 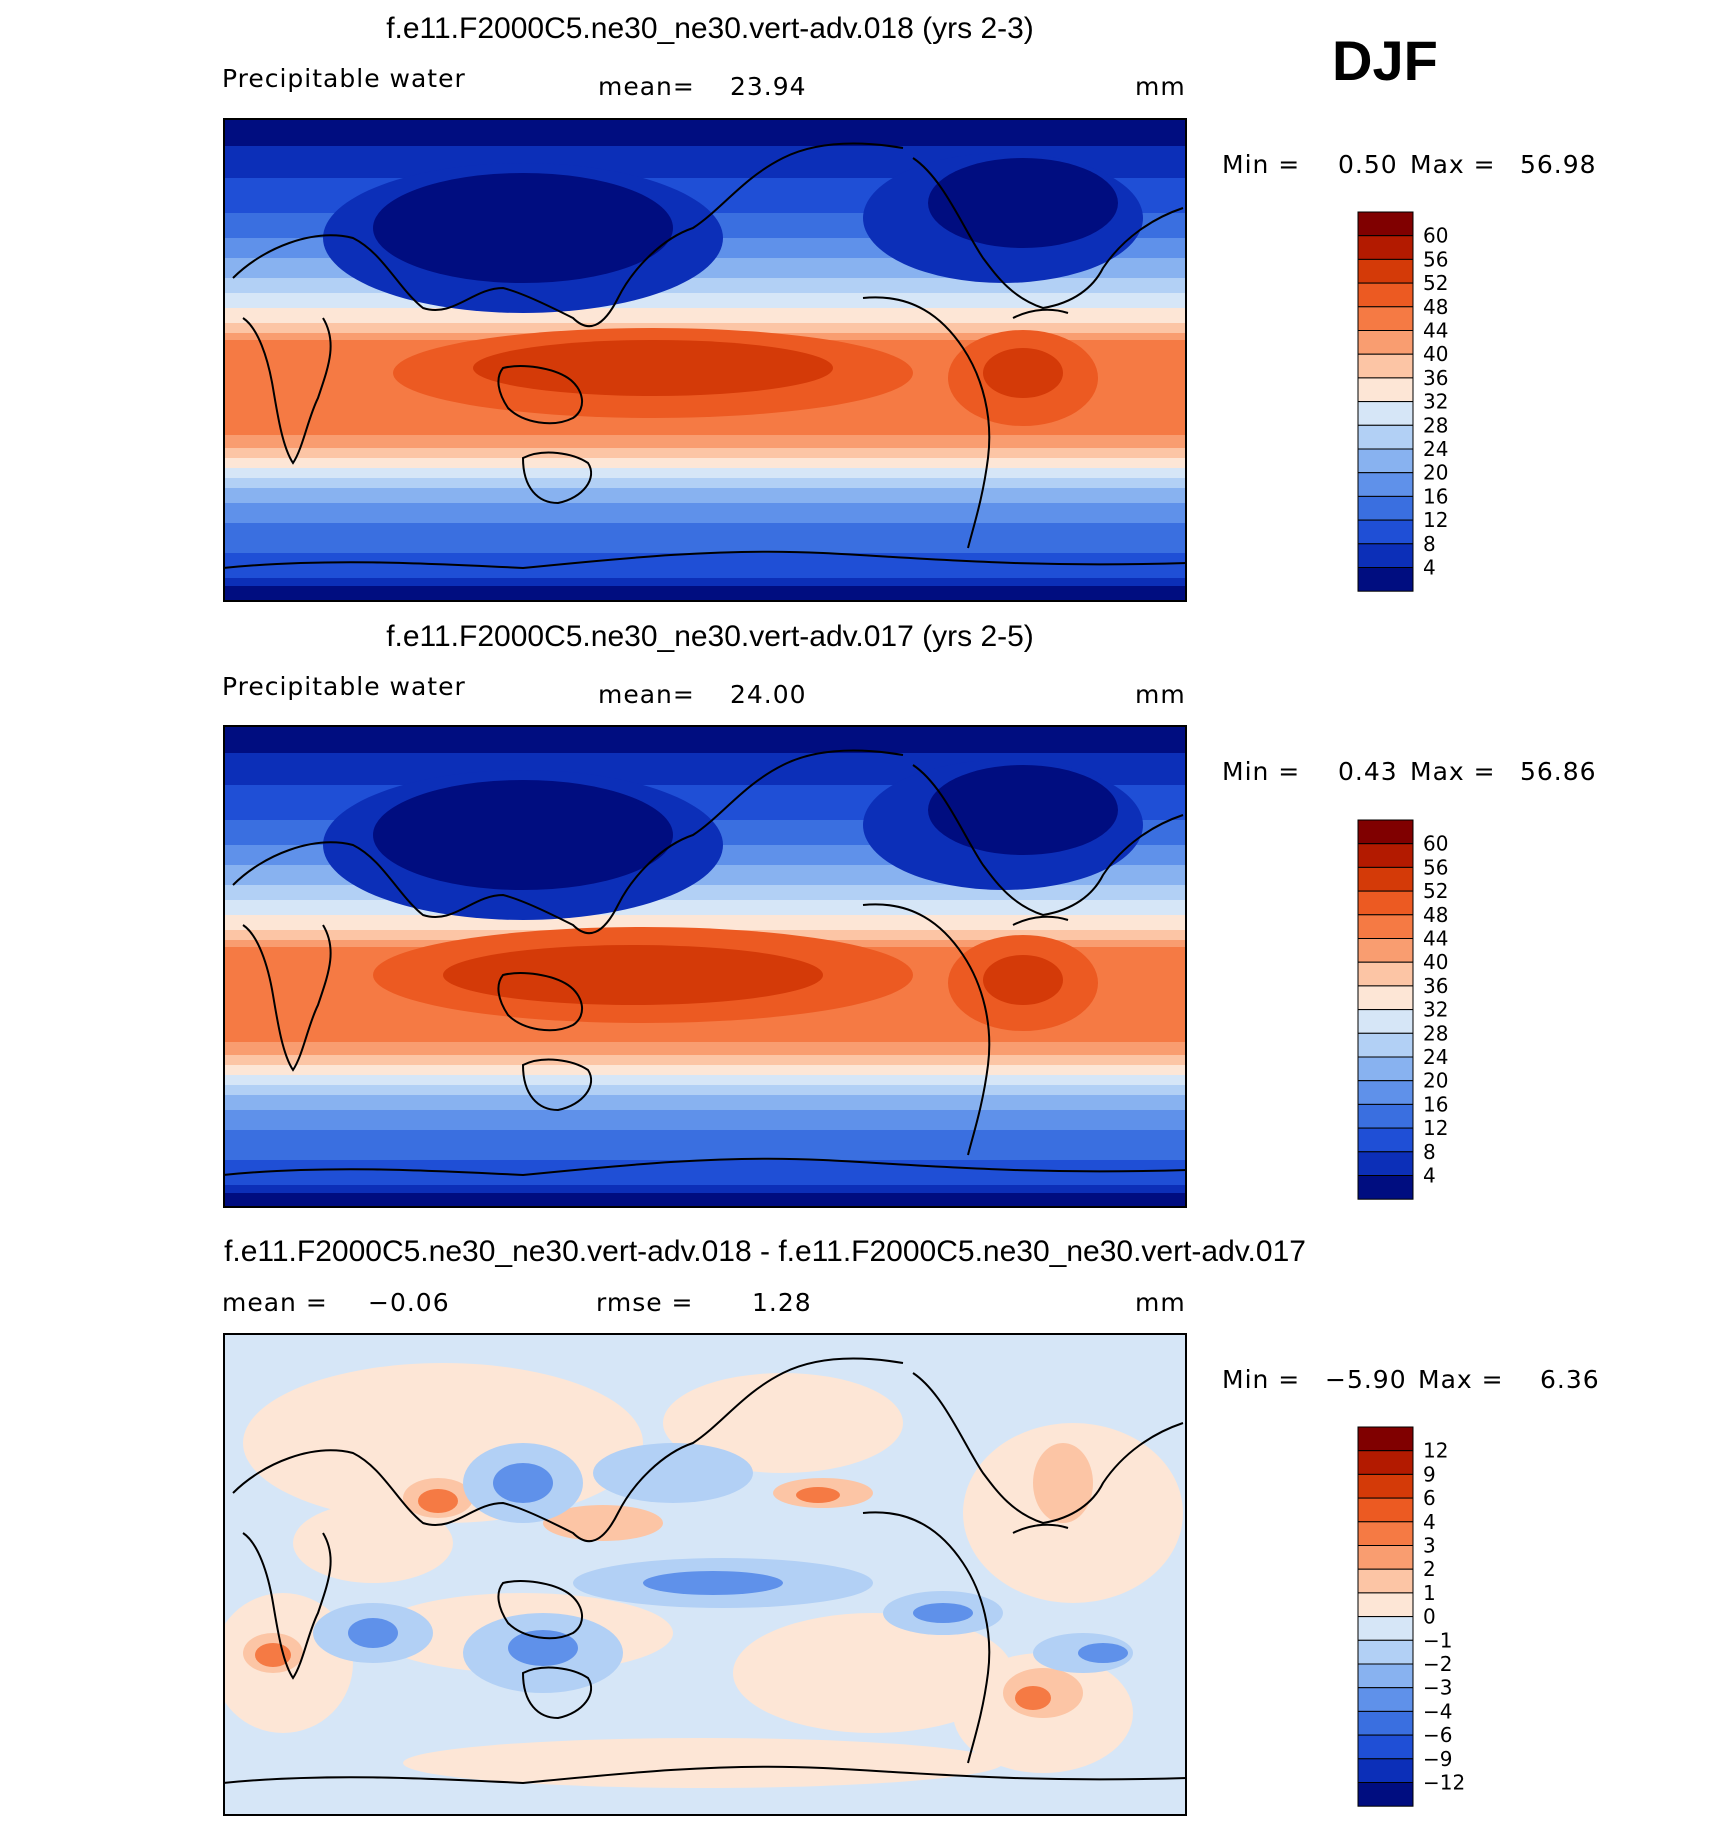 What do you see at coordinates (1435, 867) in the screenshot?
I see `colorbar-tick-label: 56` at bounding box center [1435, 867].